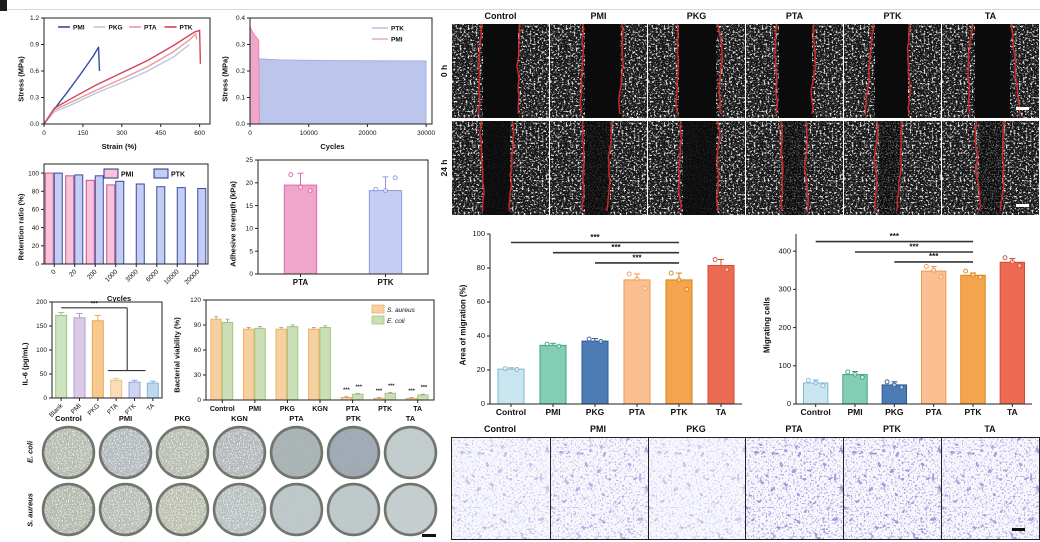  I want to click on panel-adhesive: Adhesive strength (kPa) 0 5 10 15 20 25 PTA PTK, so click(332, 224).